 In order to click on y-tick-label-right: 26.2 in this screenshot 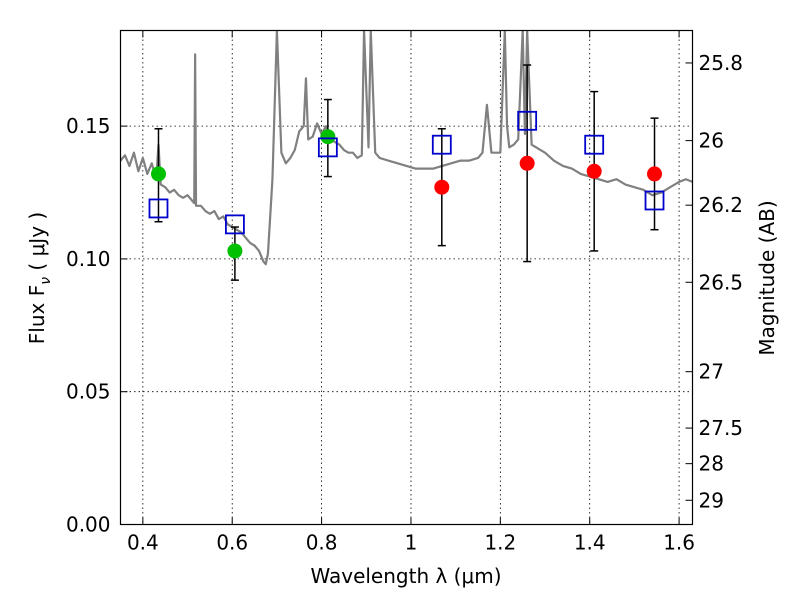, I will do `click(721, 205)`.